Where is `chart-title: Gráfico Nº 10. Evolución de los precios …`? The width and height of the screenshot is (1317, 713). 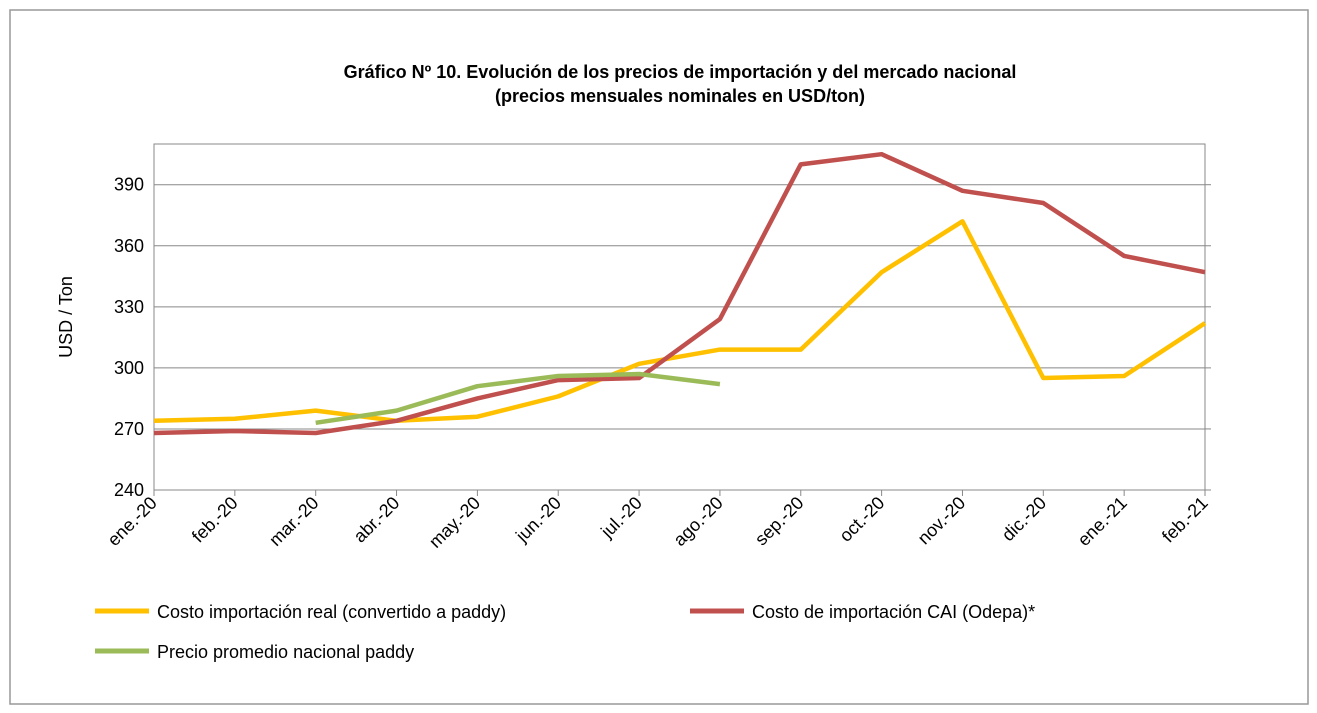
chart-title: Gráfico Nº 10. Evolución de los precios … is located at coordinates (680, 72).